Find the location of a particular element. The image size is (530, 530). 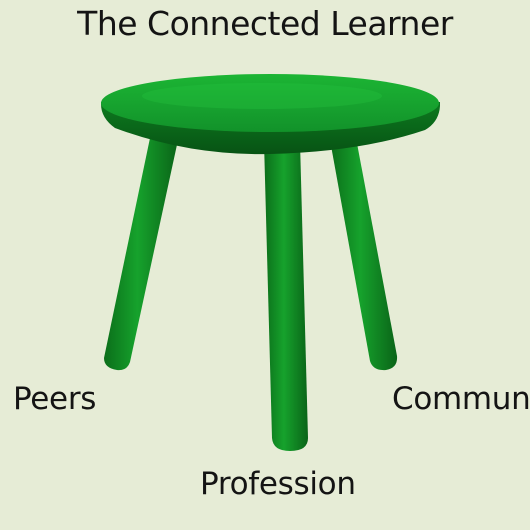

leg-label-peers: Peers is located at coordinates (55, 399).